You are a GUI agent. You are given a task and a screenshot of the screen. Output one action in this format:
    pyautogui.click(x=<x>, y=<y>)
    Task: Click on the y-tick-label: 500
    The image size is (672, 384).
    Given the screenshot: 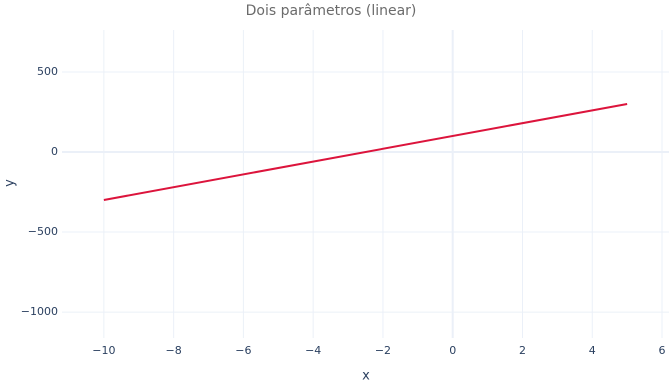 What is the action you would take?
    pyautogui.click(x=47, y=71)
    